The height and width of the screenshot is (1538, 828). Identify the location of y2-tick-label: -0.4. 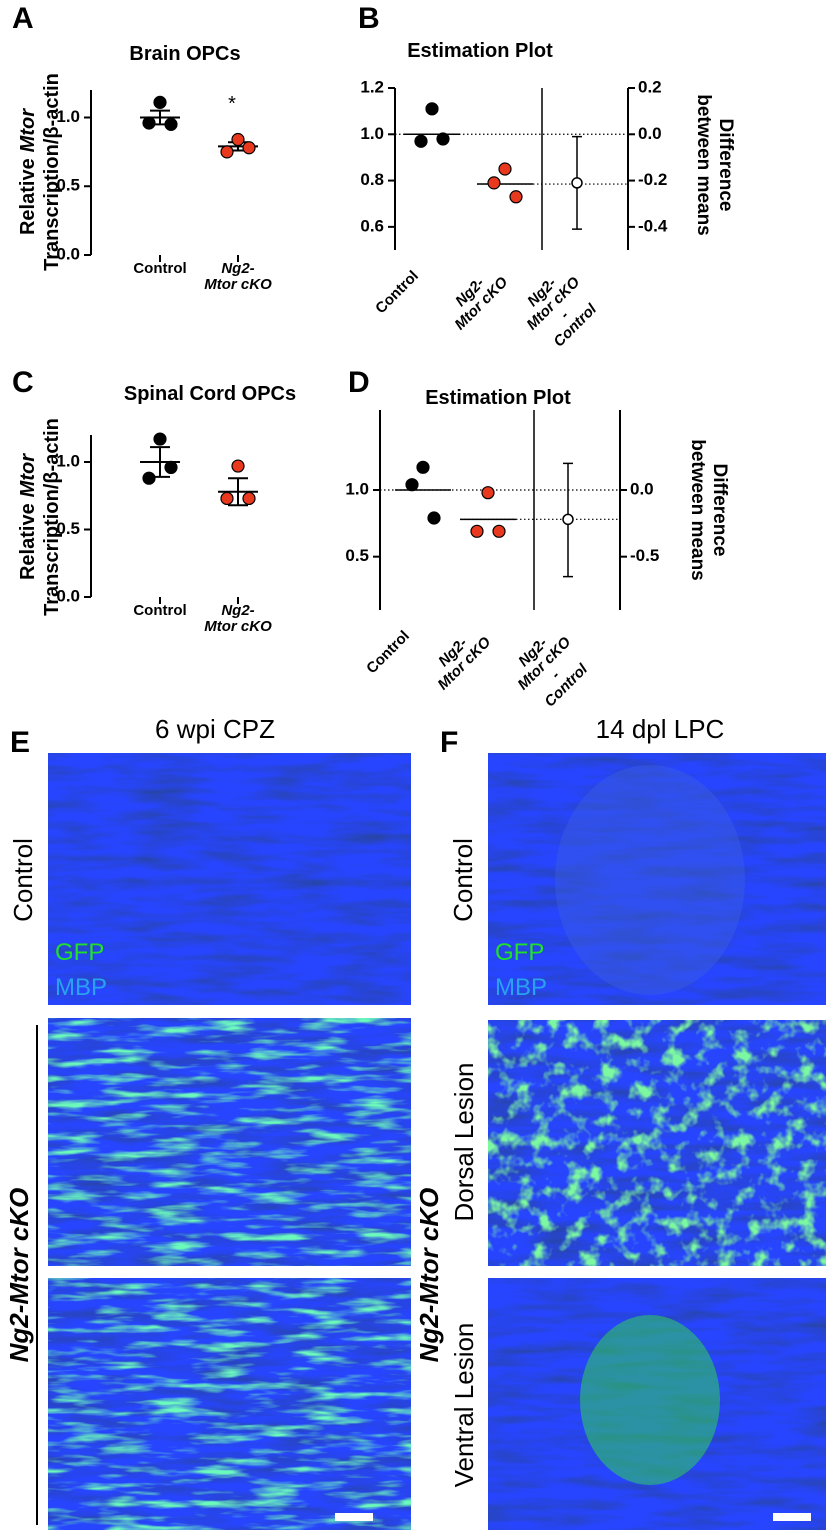
(653, 225).